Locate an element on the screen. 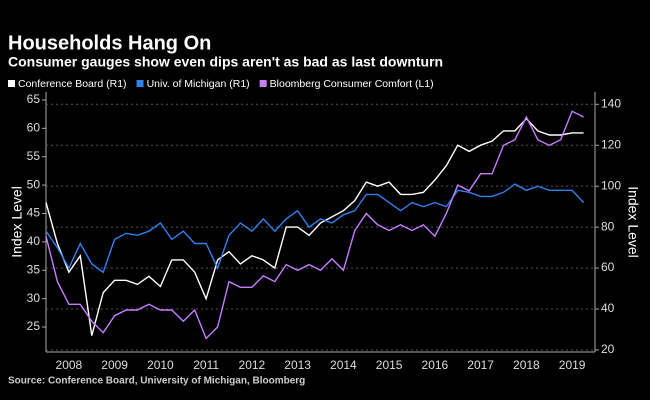 This screenshot has width=650, height=400. x-tick-label: 2016 is located at coordinates (435, 365).